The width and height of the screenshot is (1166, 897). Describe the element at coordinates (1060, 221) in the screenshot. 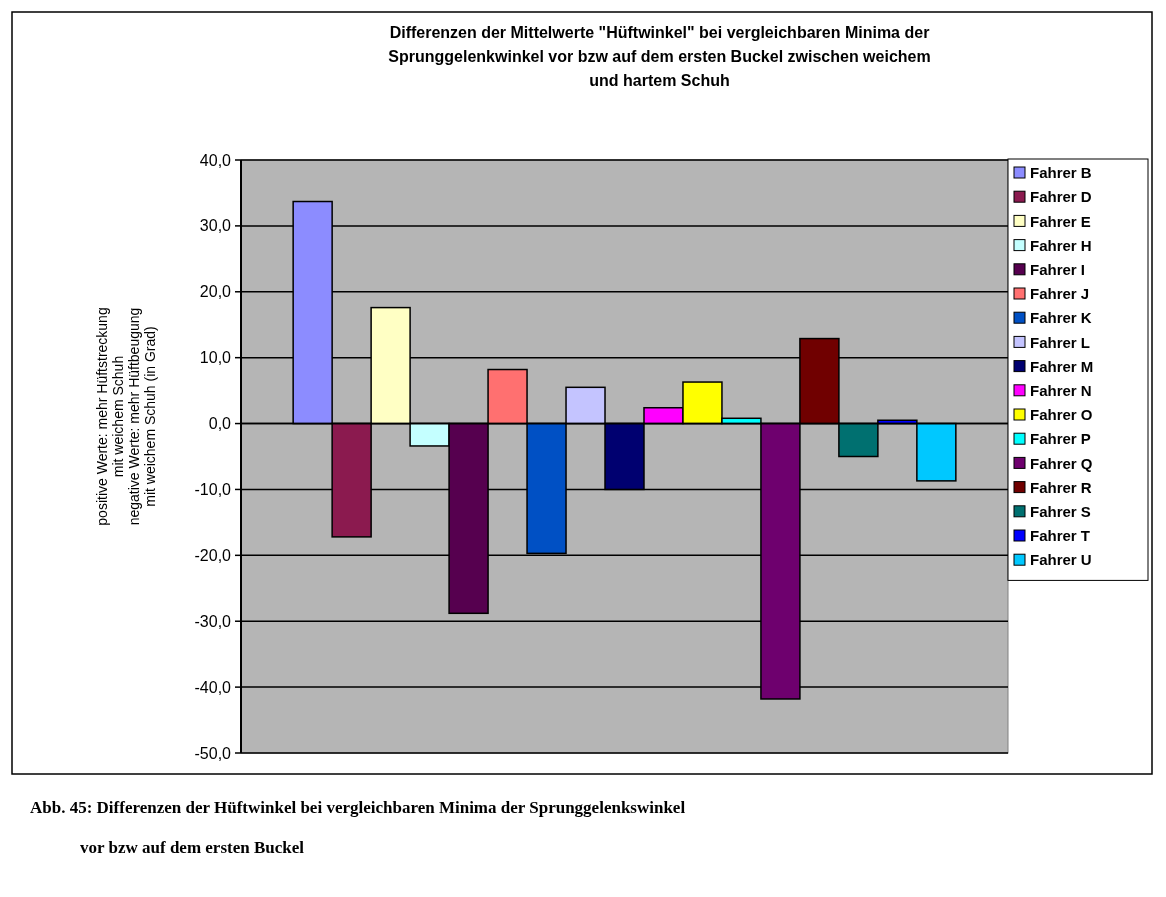

I see `legend-label: Fahrer E` at that location.